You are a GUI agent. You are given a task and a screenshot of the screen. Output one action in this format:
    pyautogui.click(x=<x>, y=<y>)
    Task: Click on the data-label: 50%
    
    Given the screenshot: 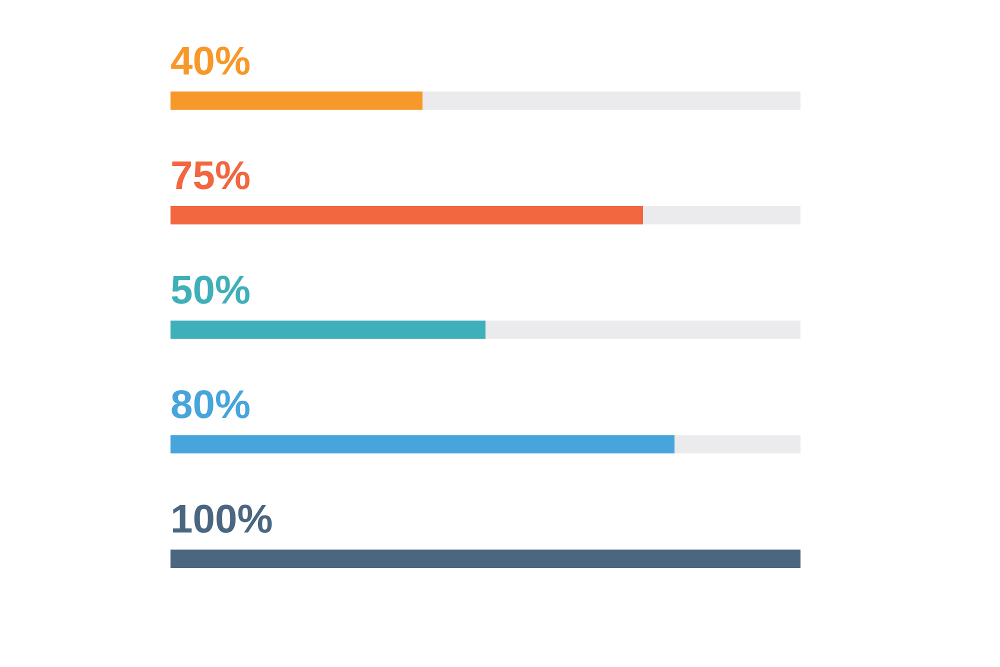 What is the action you would take?
    pyautogui.click(x=210, y=290)
    